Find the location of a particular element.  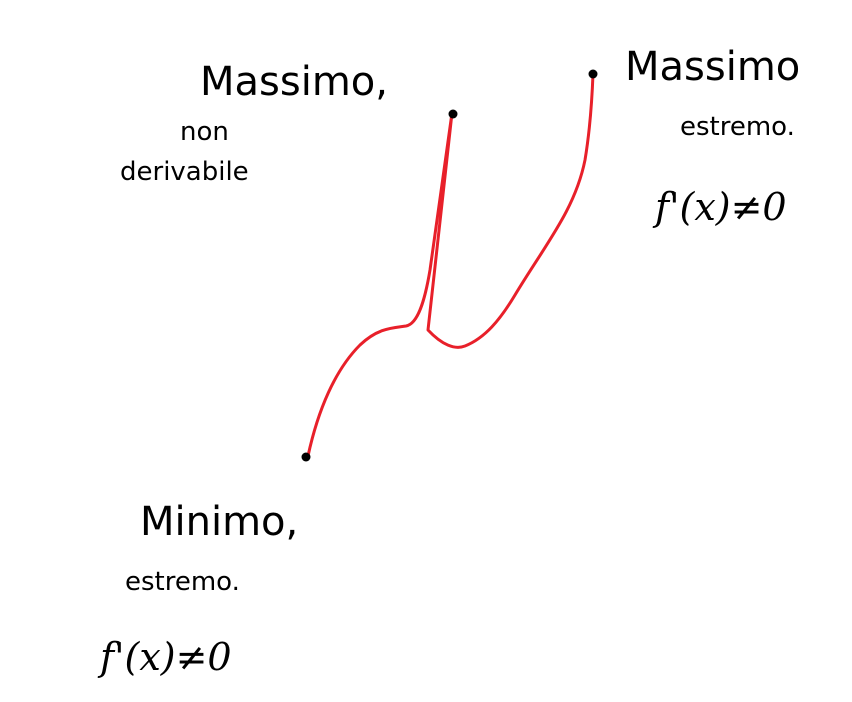

min-point is located at coordinates (306, 457).